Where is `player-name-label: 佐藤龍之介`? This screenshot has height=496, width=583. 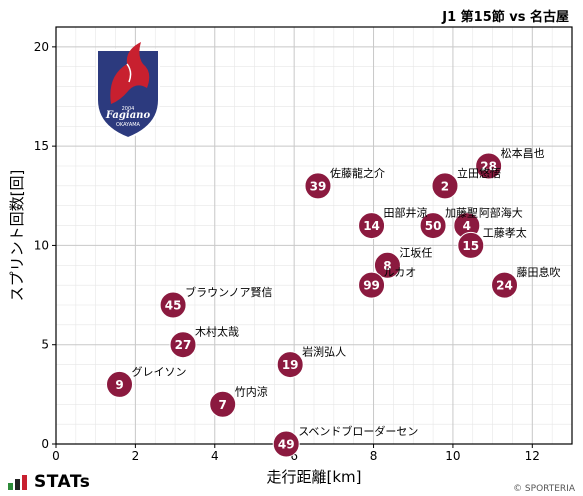 player-name-label: 佐藤龍之介 is located at coordinates (357, 173).